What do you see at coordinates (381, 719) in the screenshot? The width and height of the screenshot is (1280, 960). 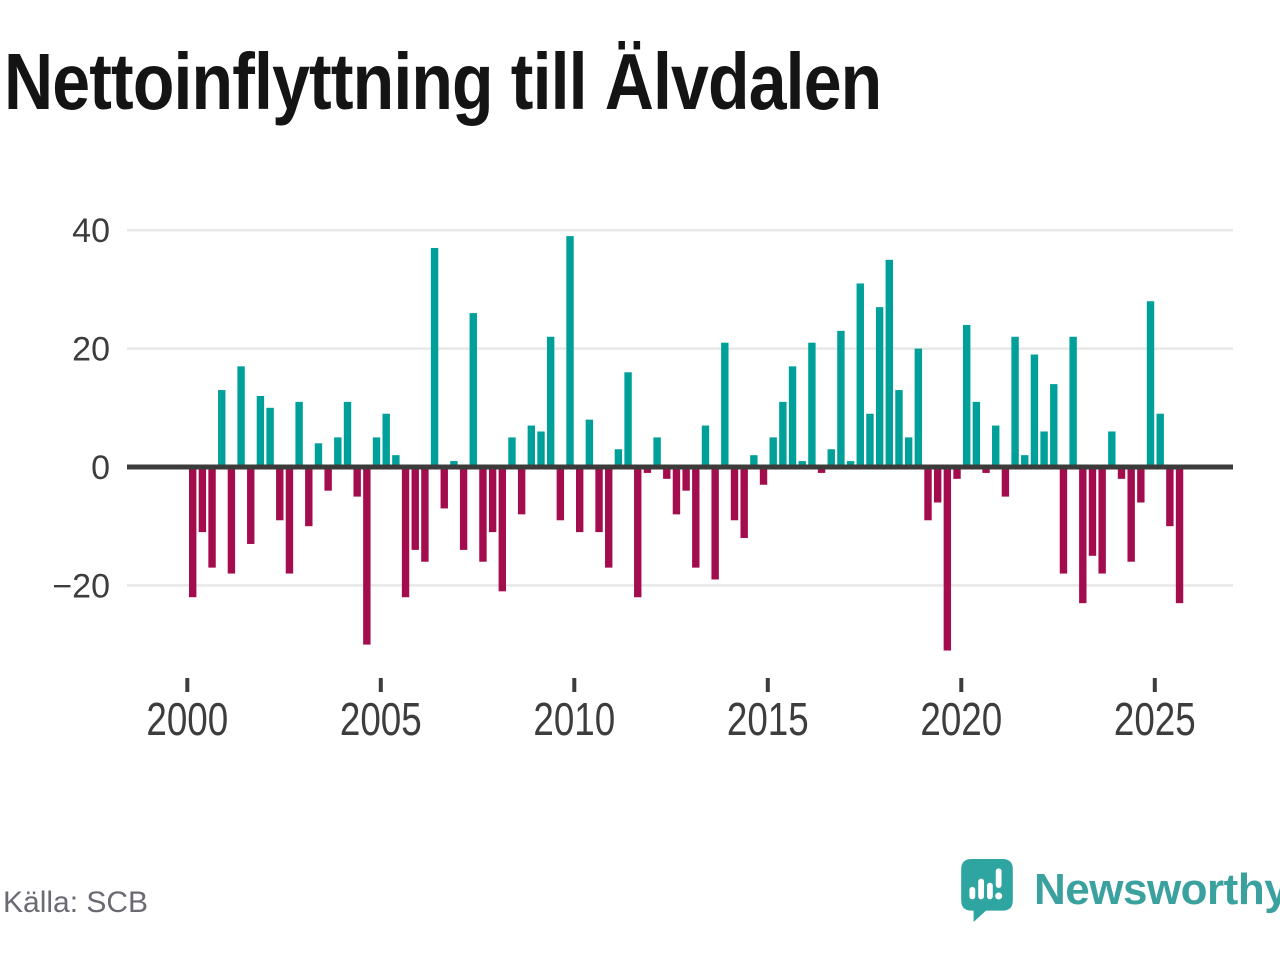 I see `x-axis-label: 2005` at bounding box center [381, 719].